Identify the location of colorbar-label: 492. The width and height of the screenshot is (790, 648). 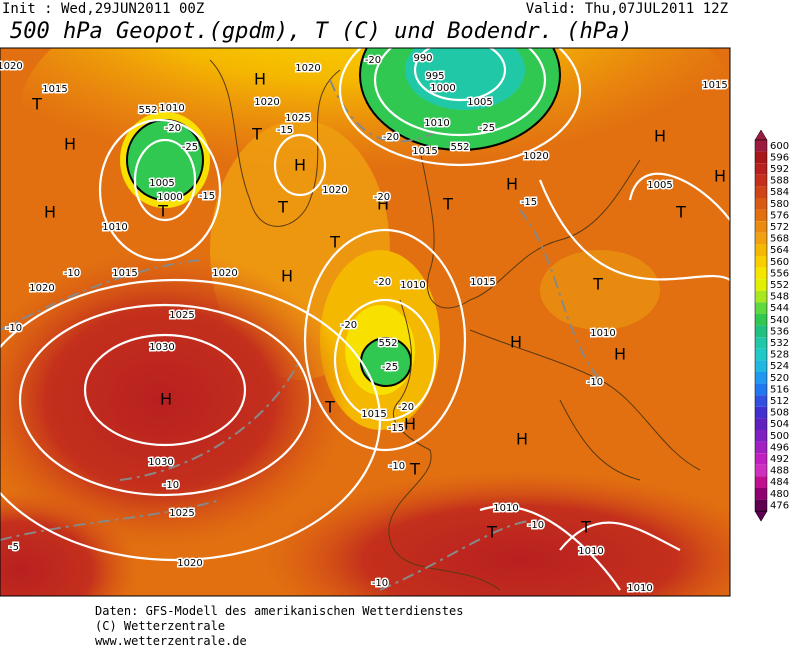
(779, 459).